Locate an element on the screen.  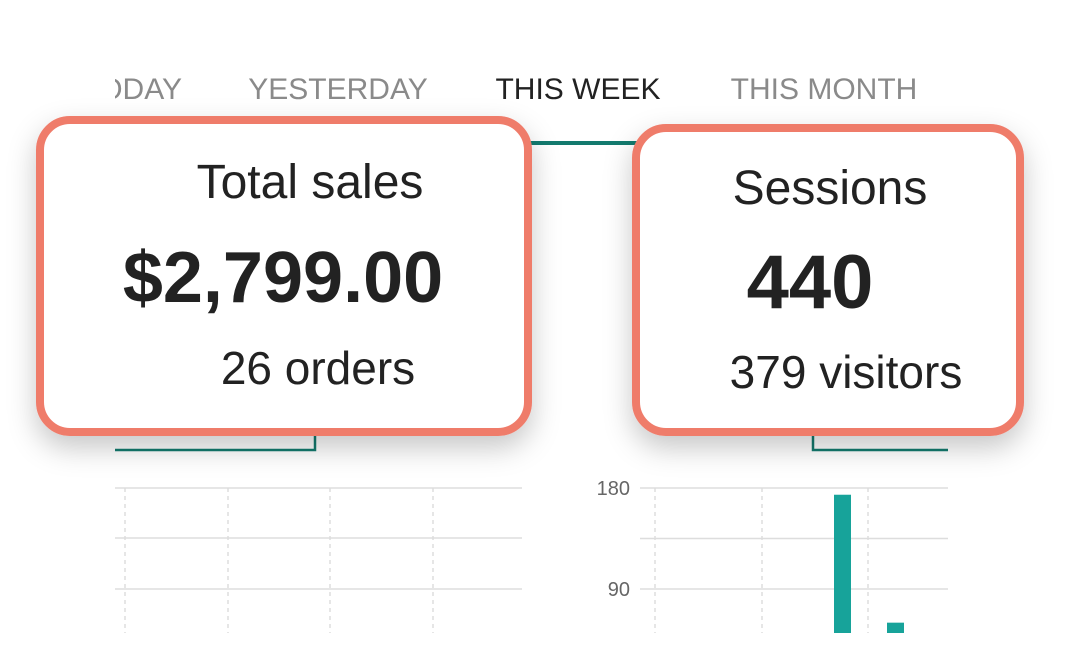
right-bracket is located at coordinates (879, 444).